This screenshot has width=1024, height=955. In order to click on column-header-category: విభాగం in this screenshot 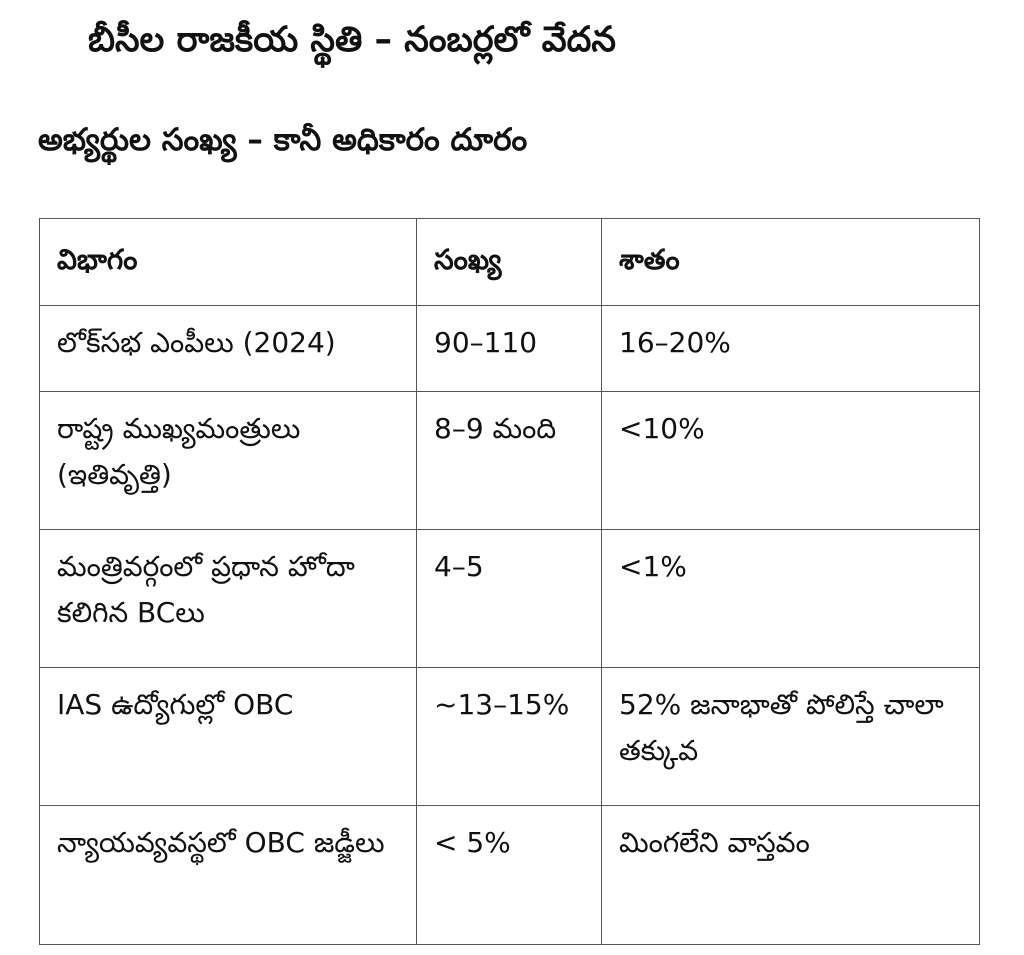, I will do `click(228, 262)`.